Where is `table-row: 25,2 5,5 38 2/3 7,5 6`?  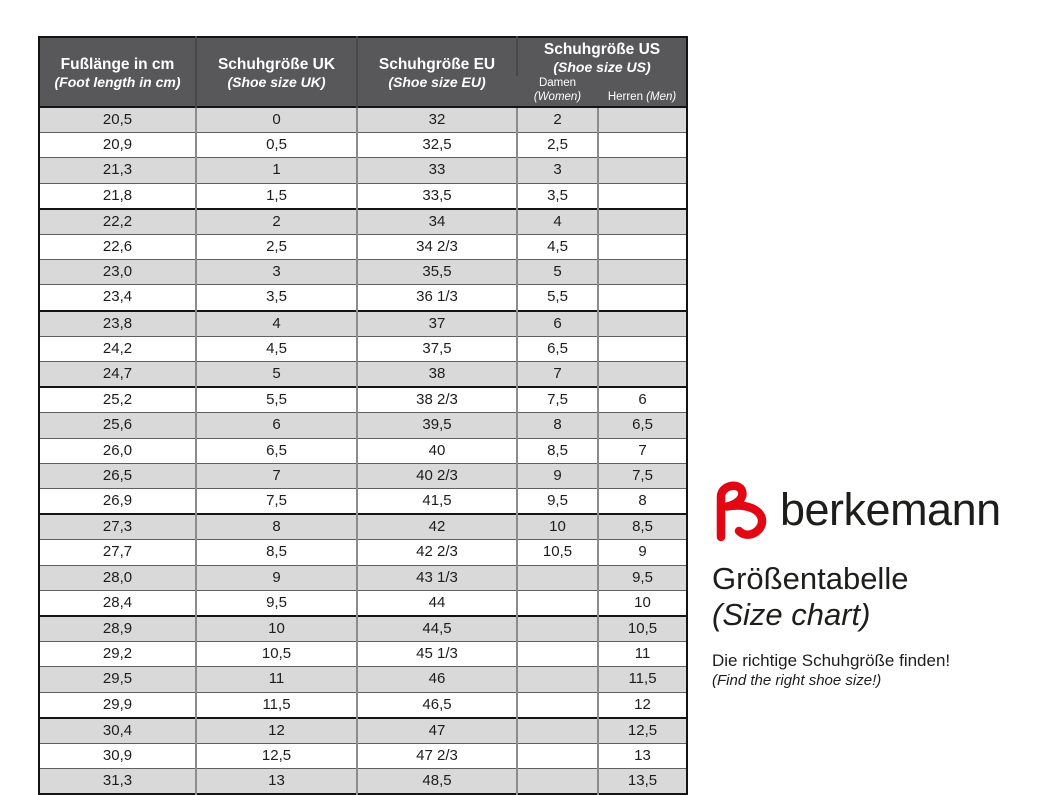
table-row: 25,2 5,5 38 2/3 7,5 6 is located at coordinates (363, 399).